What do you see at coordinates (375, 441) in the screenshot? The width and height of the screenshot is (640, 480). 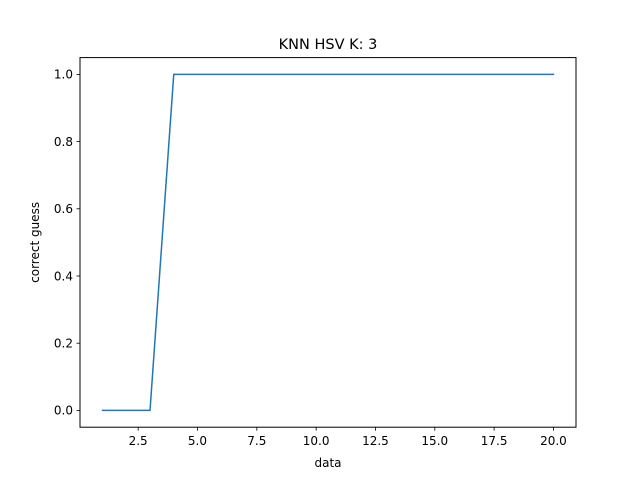 I see `x-tick-label: 12.5` at bounding box center [375, 441].